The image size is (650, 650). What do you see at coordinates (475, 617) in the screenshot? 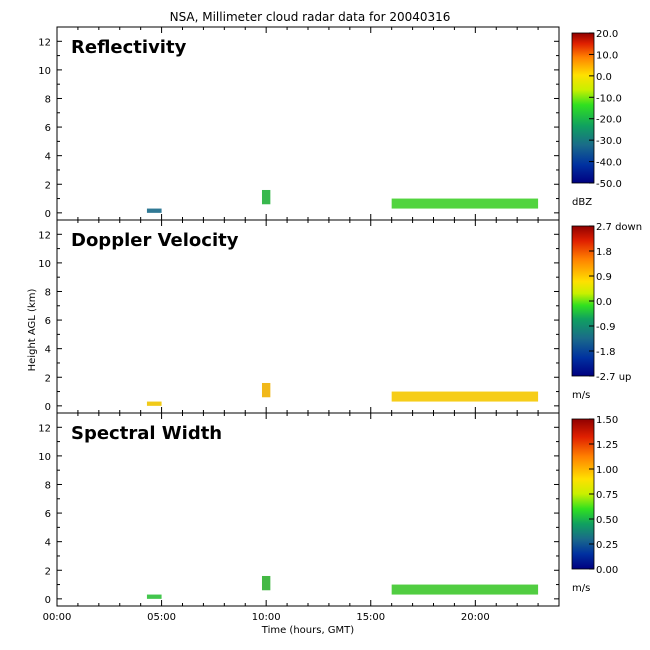
I see `x-tick-label: 20:00` at bounding box center [475, 617].